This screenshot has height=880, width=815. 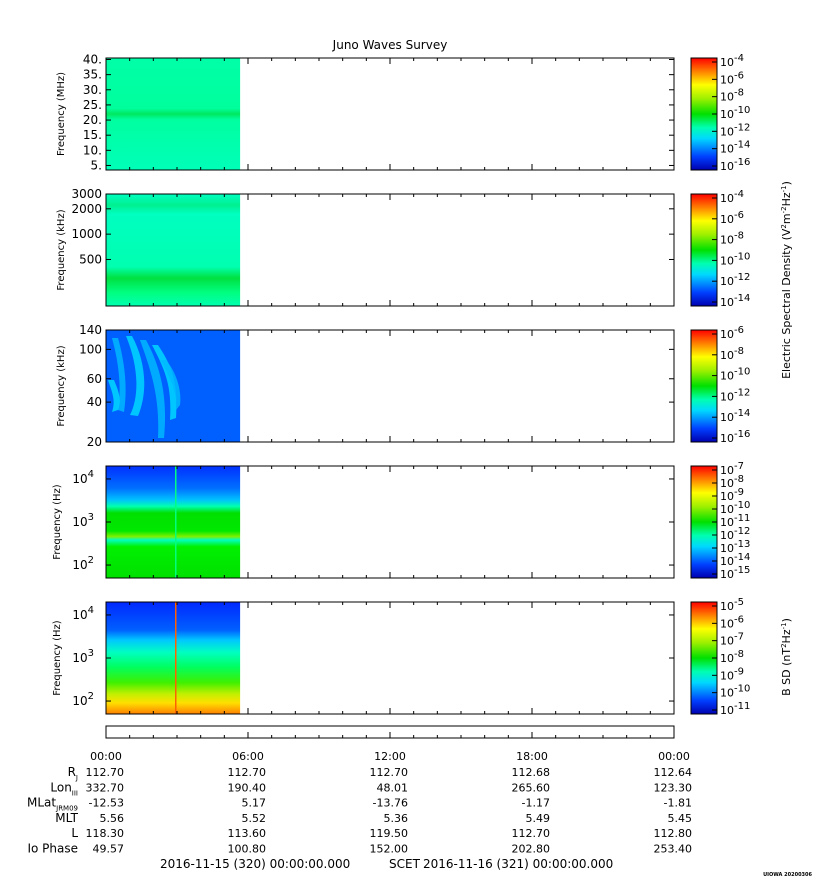 I want to click on ephemeris-value: 332.70, so click(x=105, y=787).